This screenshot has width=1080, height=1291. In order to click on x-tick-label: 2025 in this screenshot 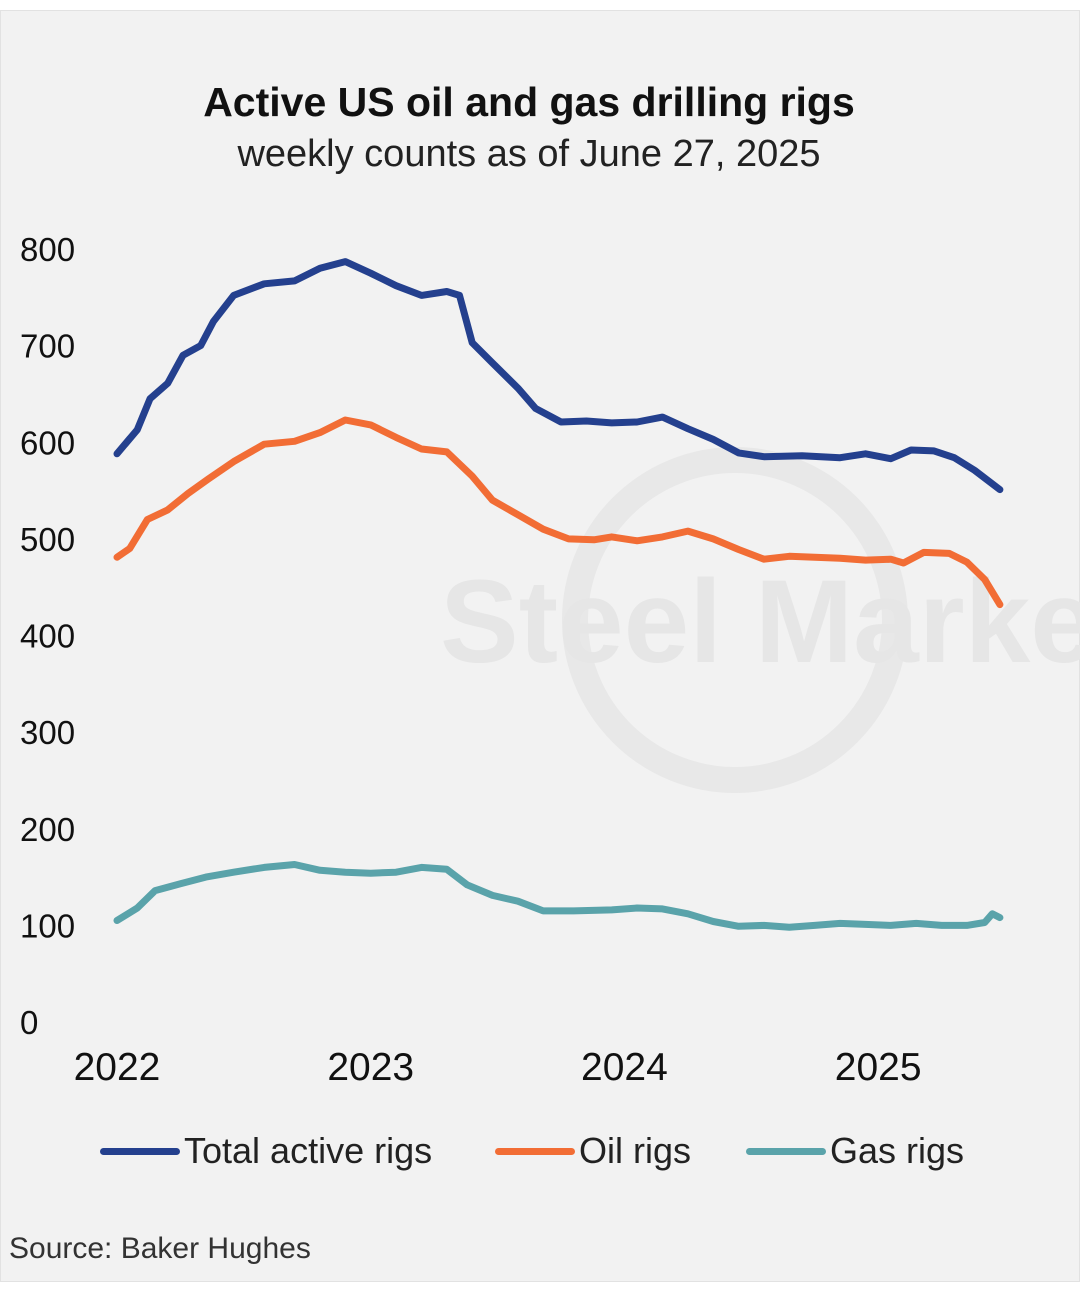, I will do `click(878, 1067)`.